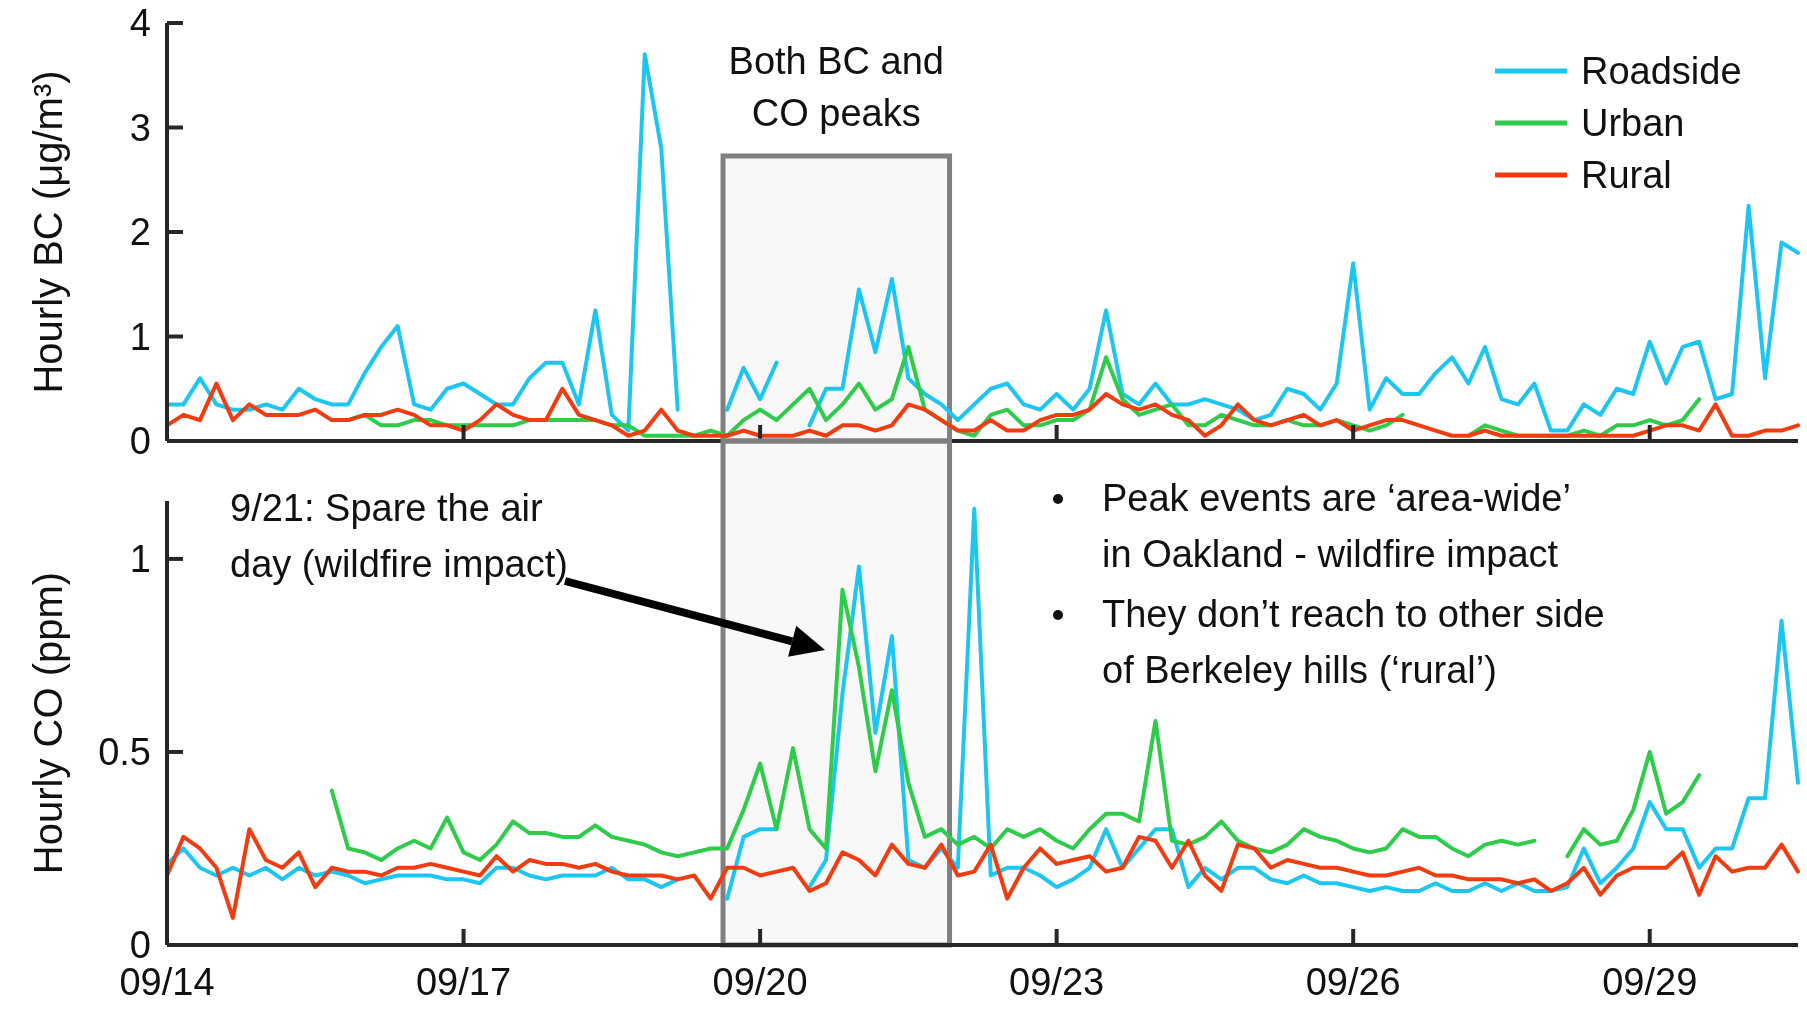  I want to click on annotation: Peak events are ‘area-wide’ in Oakland - wildfire impact, so click(1336, 526).